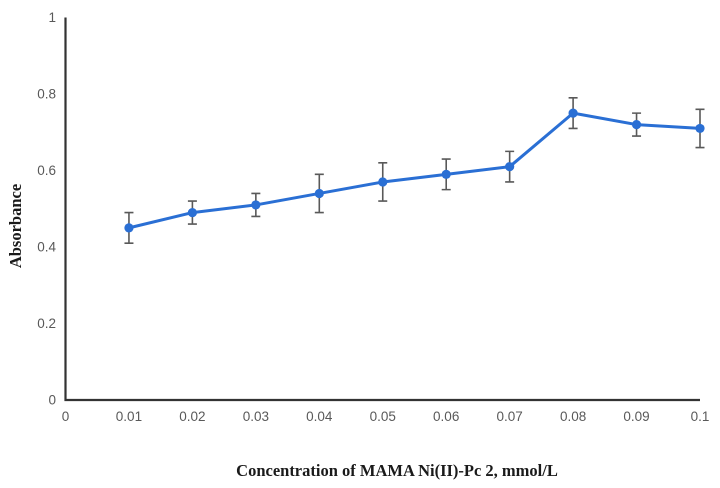 The height and width of the screenshot is (488, 720). I want to click on x-axis-tick-labels: 0 0.01 0.02 0.03 0.04 0.05 0.06 0.07 0.08 0.09 0.1, so click(386, 416).